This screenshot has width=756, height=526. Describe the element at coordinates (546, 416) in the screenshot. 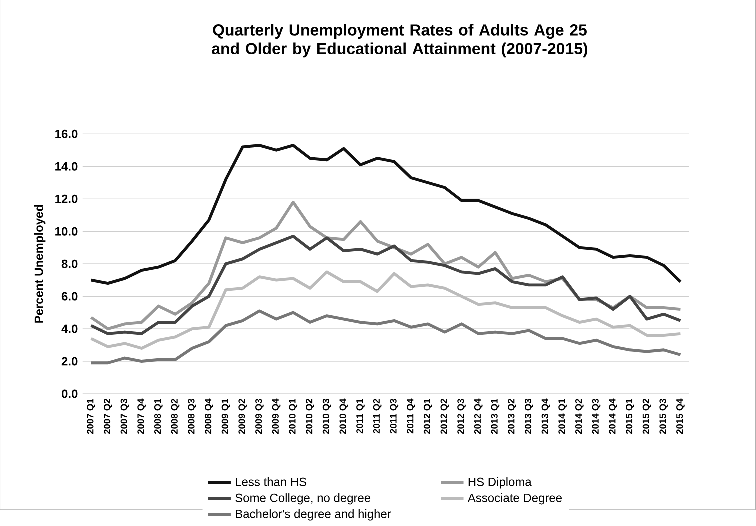

I see `x-tick-label: 2013 Q4` at that location.